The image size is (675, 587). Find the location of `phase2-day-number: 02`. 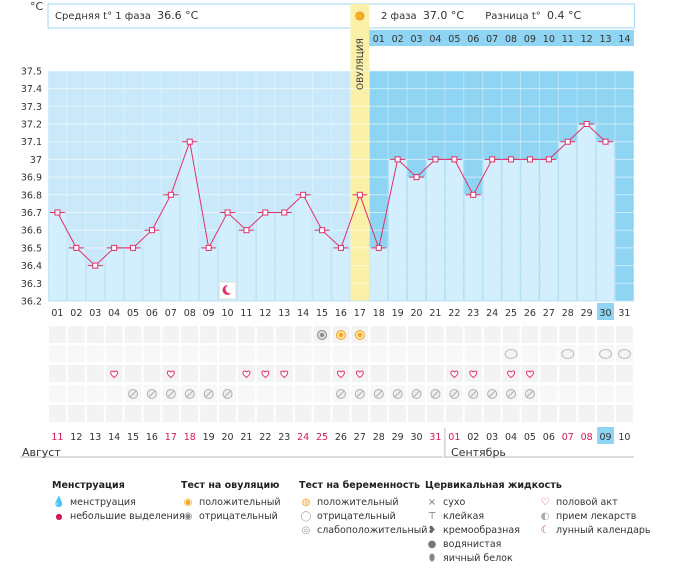

phase2-day-number: 02 is located at coordinates (398, 39).